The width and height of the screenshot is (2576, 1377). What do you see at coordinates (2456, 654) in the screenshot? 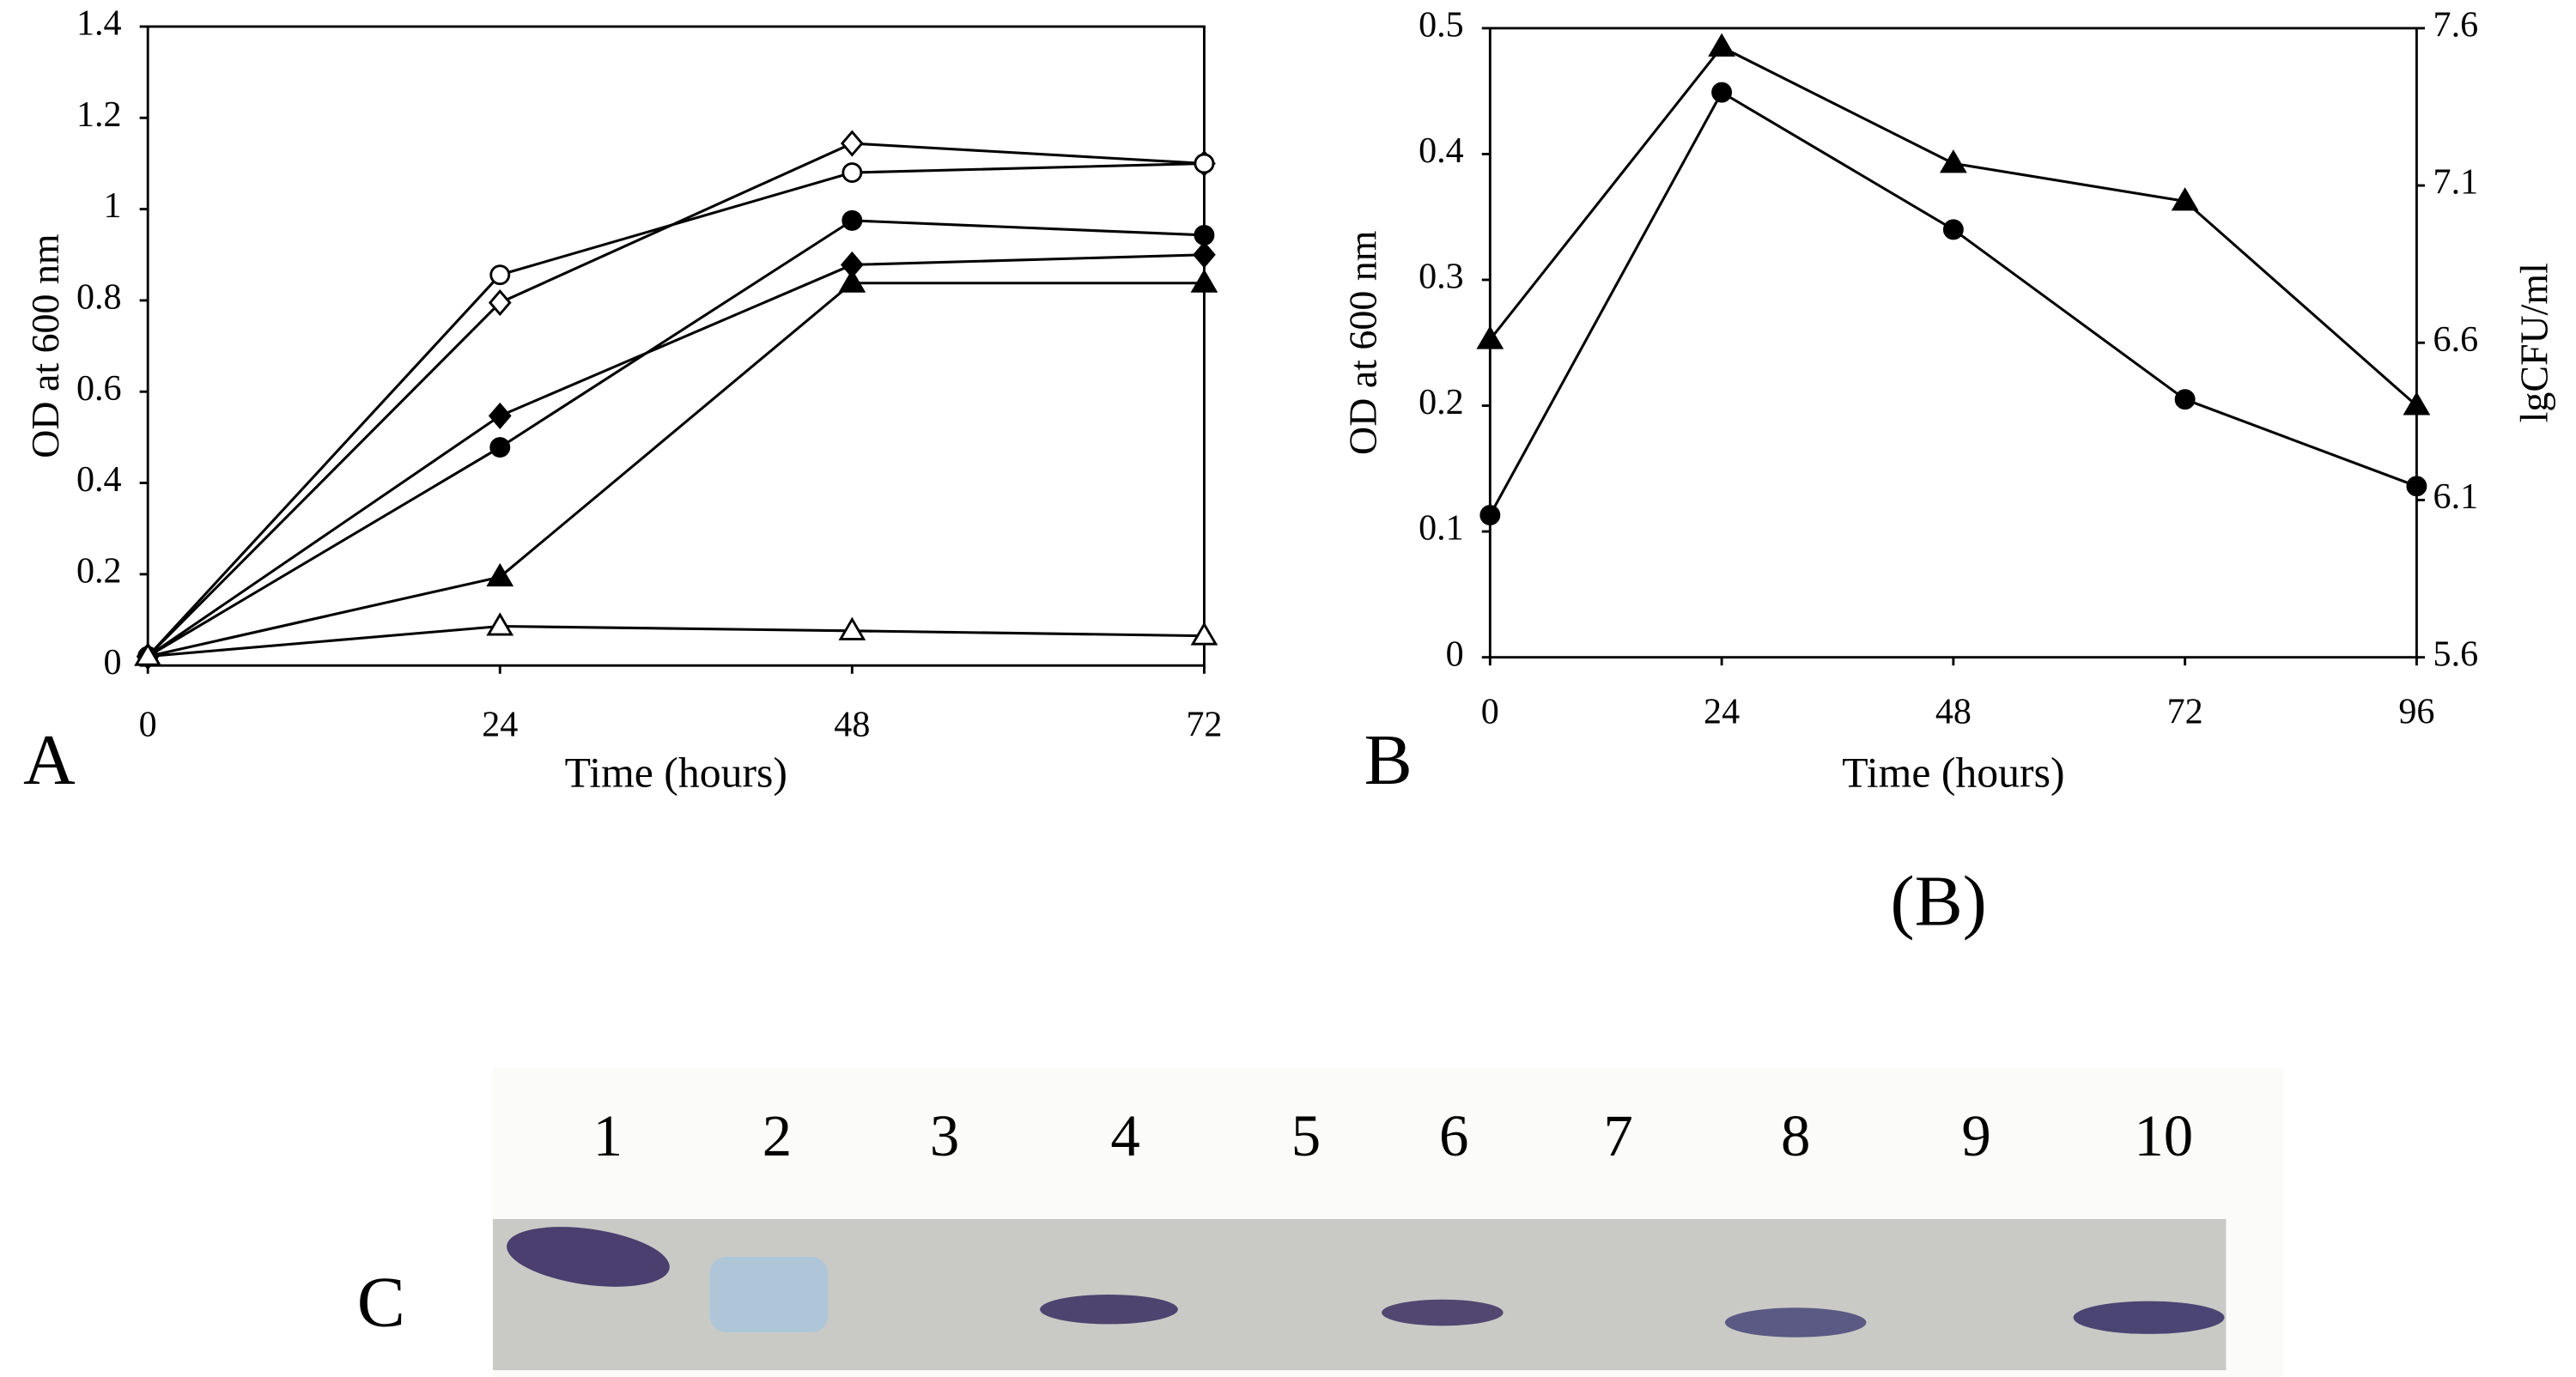
I see `y2-tick-label: 5.6` at bounding box center [2456, 654].